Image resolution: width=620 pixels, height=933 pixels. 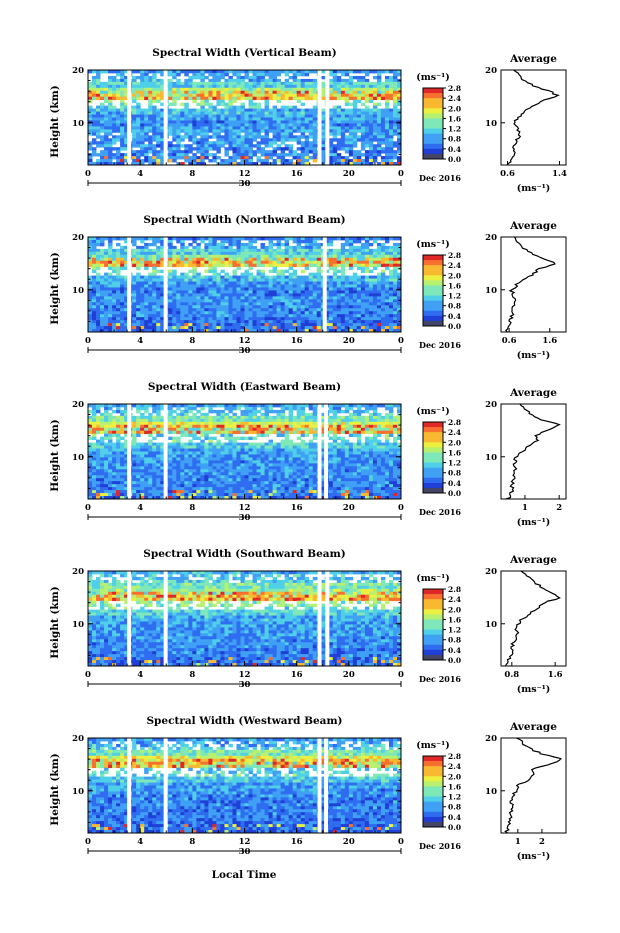 I want to click on colorbar-segment, so click(x=433, y=141).